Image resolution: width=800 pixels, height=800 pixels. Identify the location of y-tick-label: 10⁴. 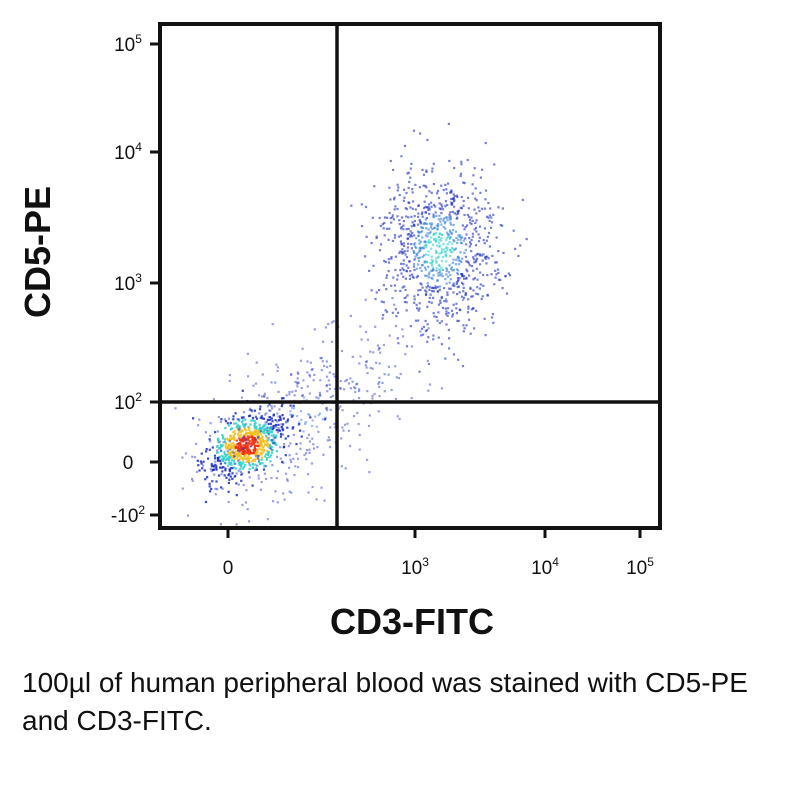
(128, 152).